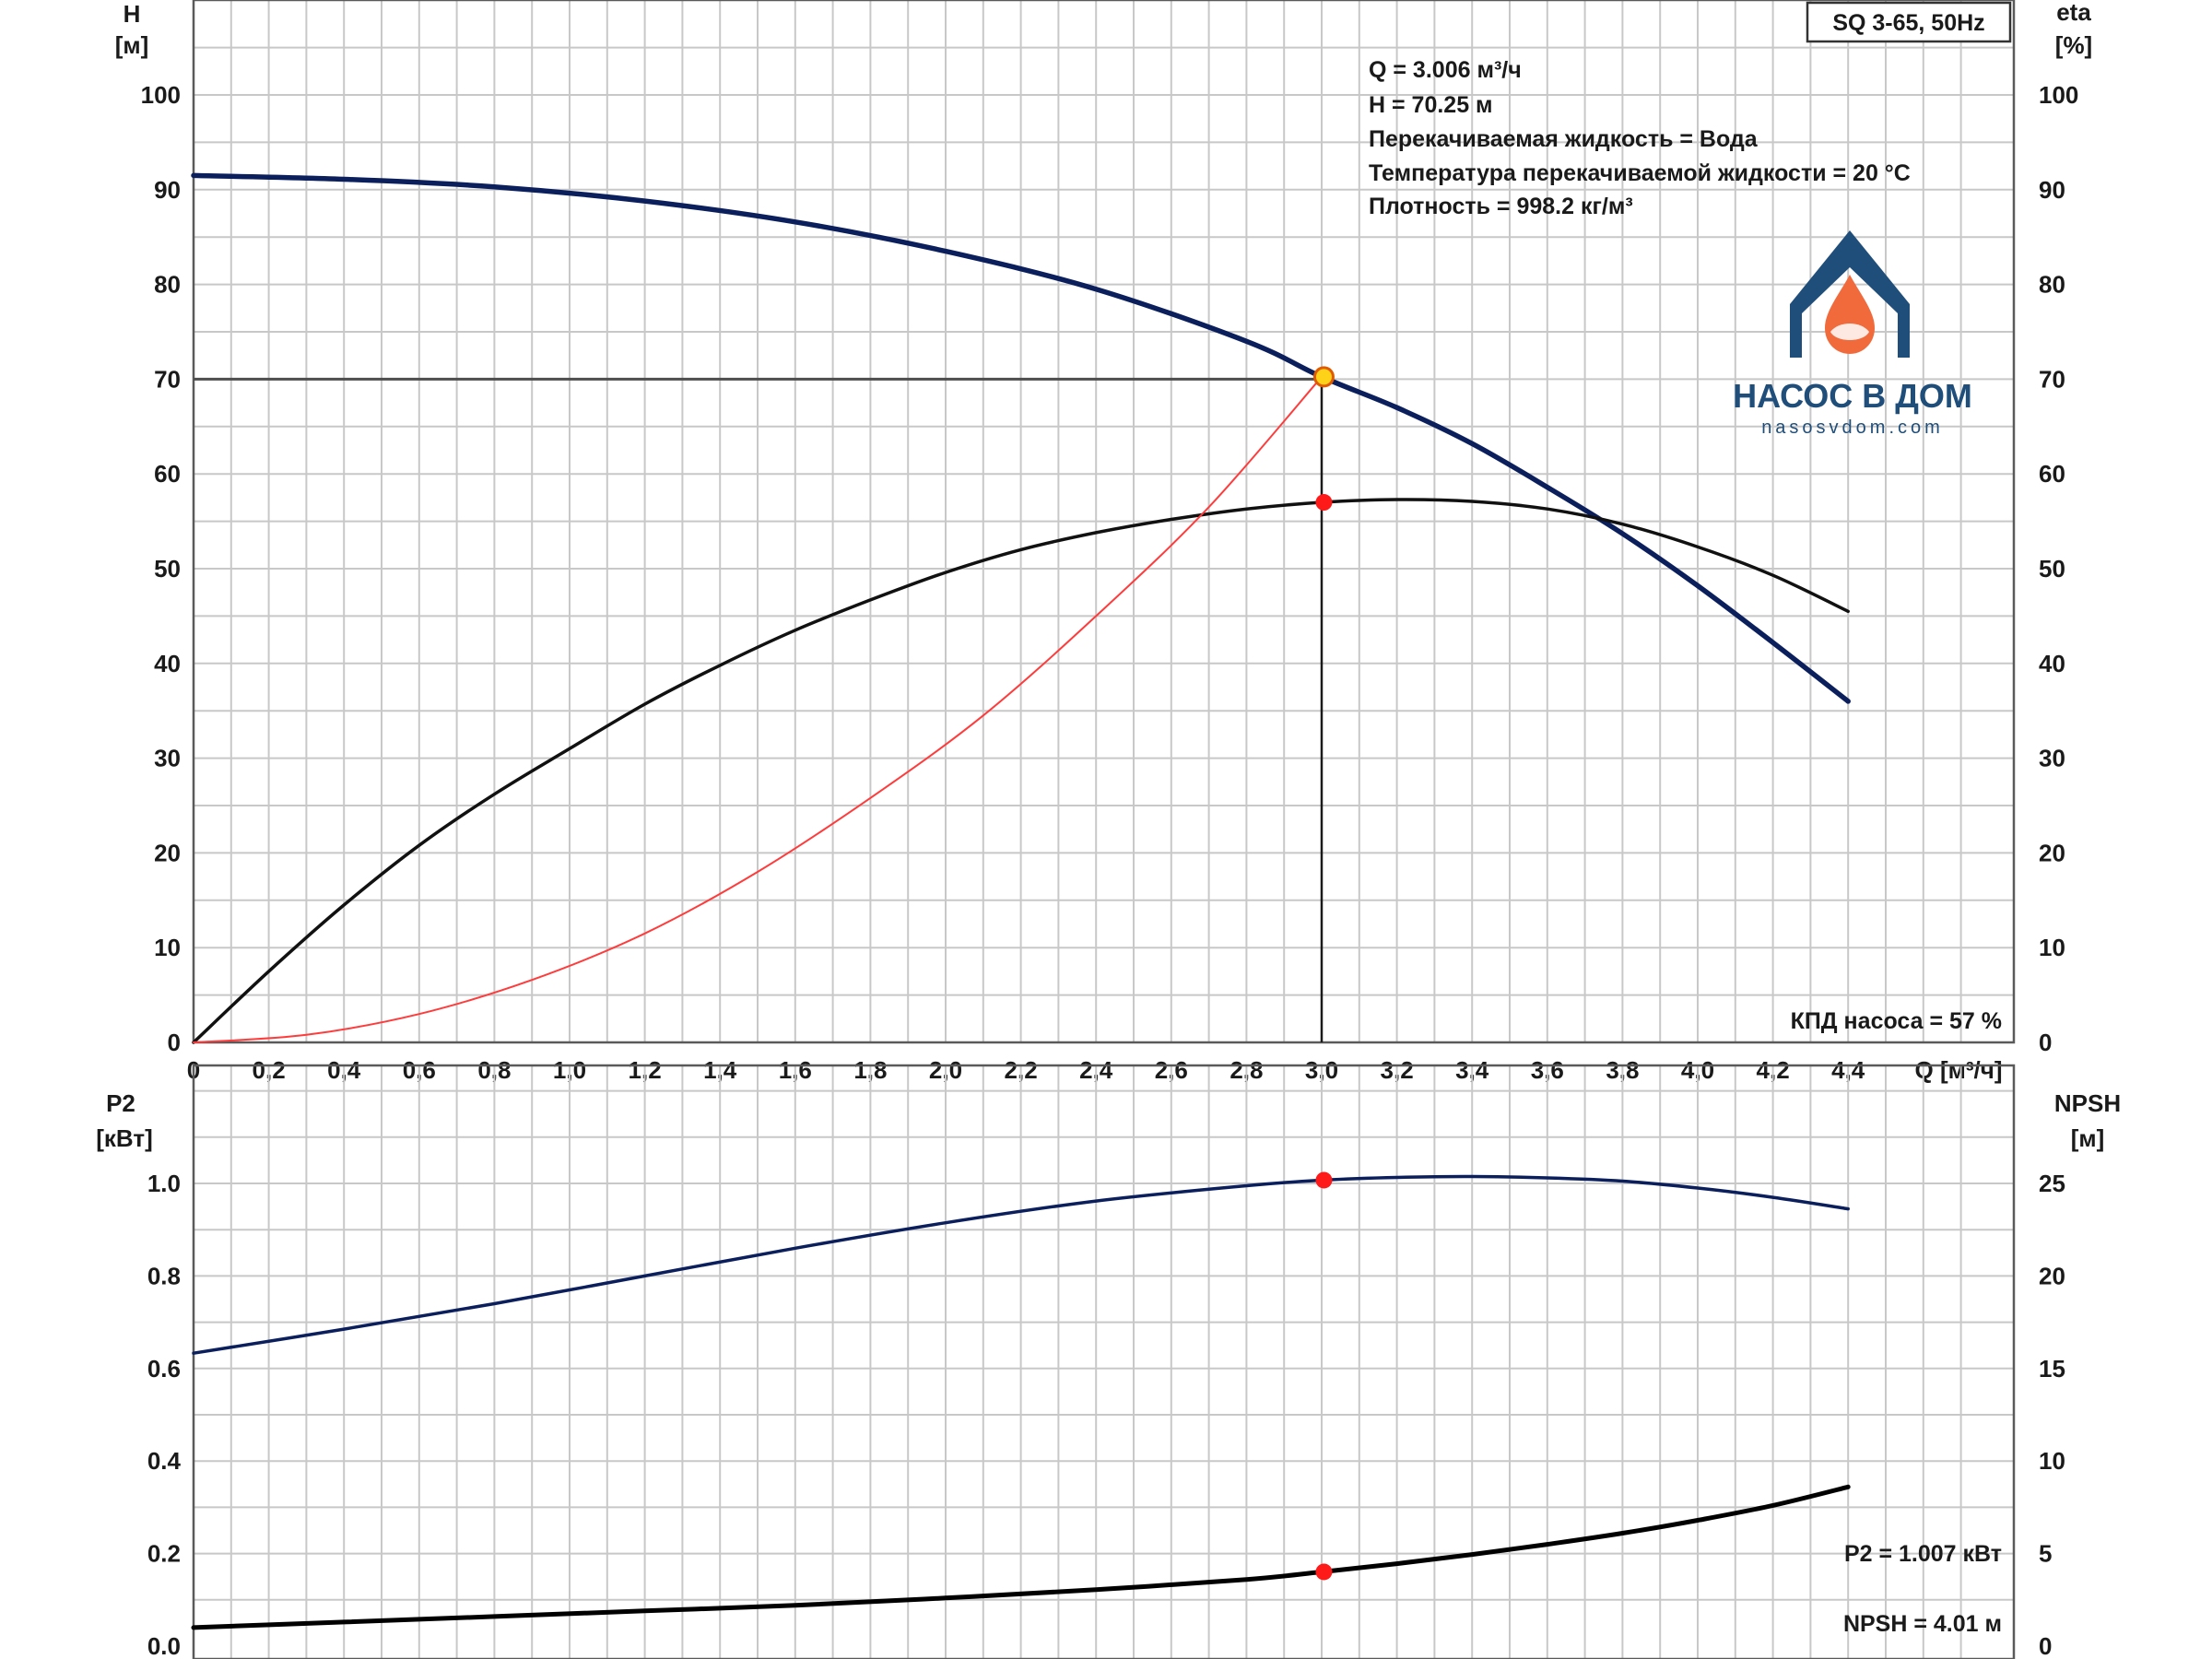 Image resolution: width=2212 pixels, height=1659 pixels. Describe the element at coordinates (2088, 1138) in the screenshot. I see `npsh-axis-unit: [м]` at that location.